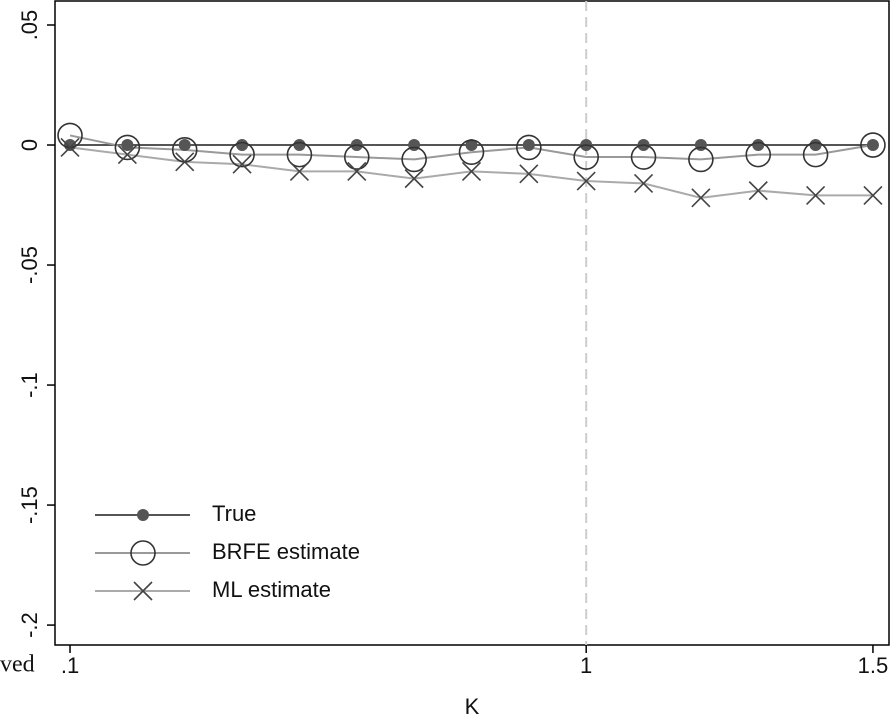  What do you see at coordinates (29, 145) in the screenshot?
I see `y-tick-label: 0` at bounding box center [29, 145].